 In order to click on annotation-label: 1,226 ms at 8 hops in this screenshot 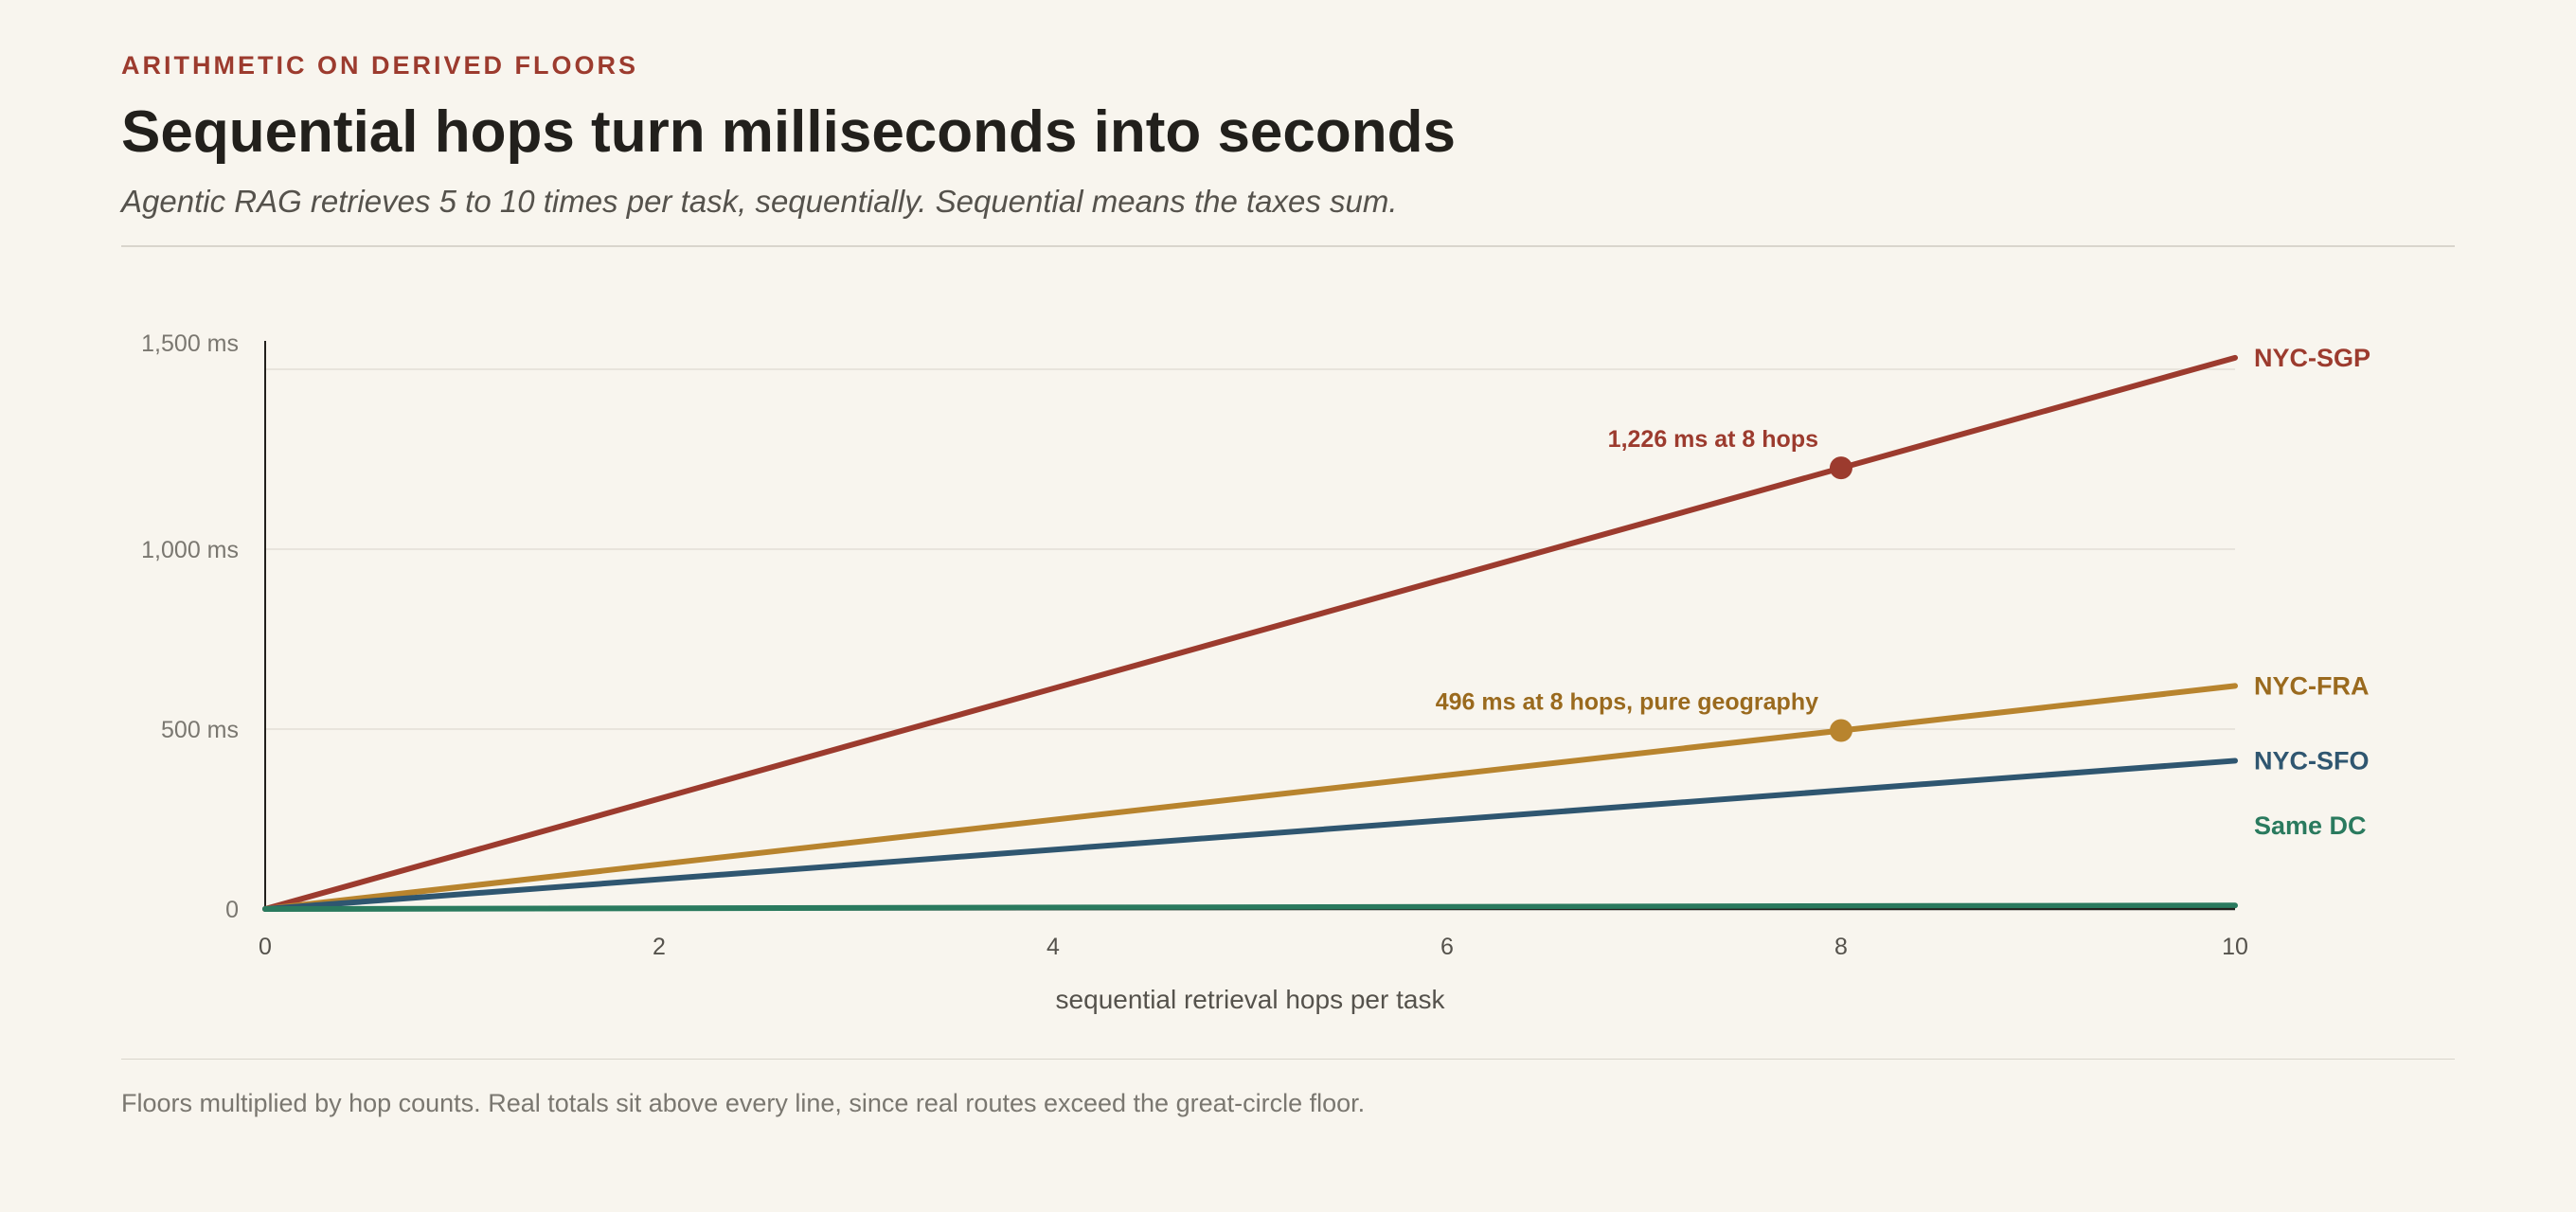, I will do `click(1713, 439)`.